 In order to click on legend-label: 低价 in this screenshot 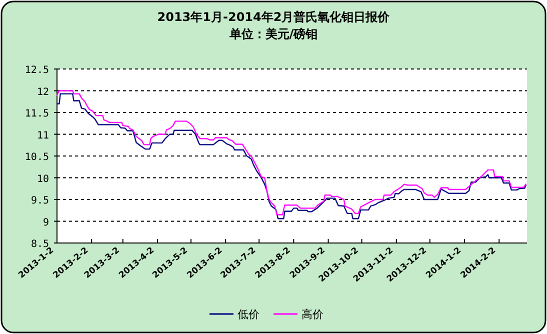, I will do `click(249, 314)`.